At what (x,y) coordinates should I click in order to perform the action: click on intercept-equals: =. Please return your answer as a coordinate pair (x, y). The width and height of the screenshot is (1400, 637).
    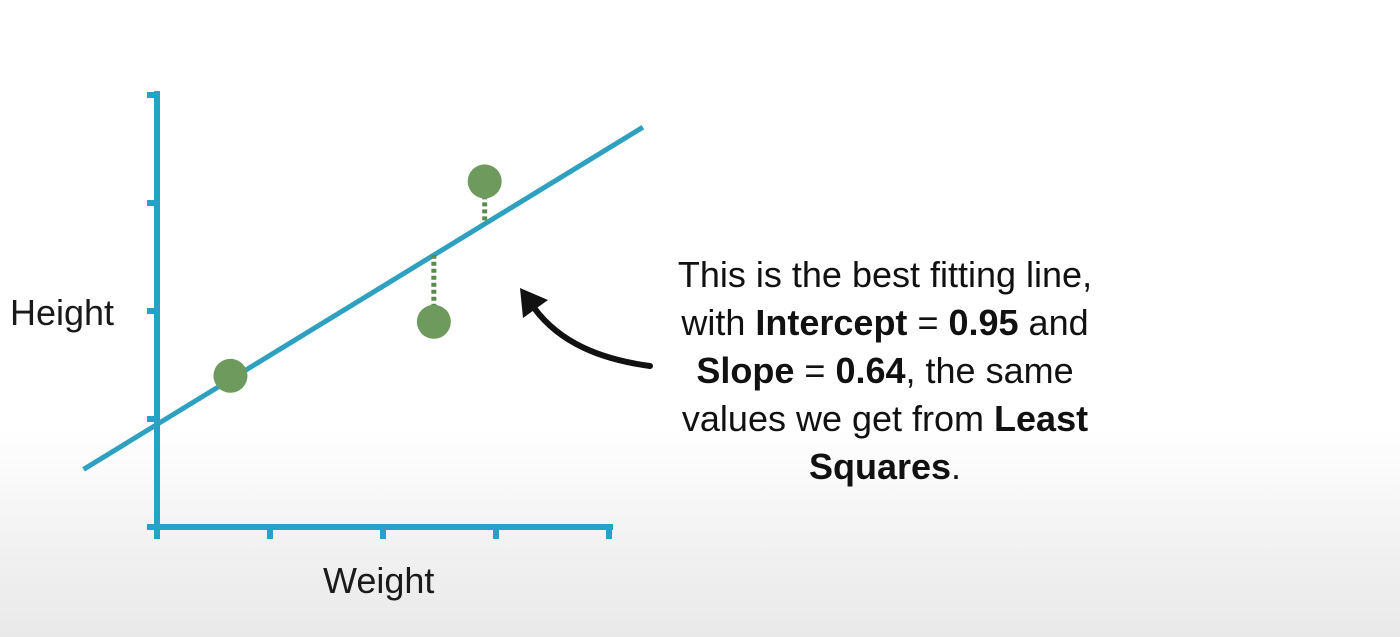
    Looking at the image, I should click on (928, 322).